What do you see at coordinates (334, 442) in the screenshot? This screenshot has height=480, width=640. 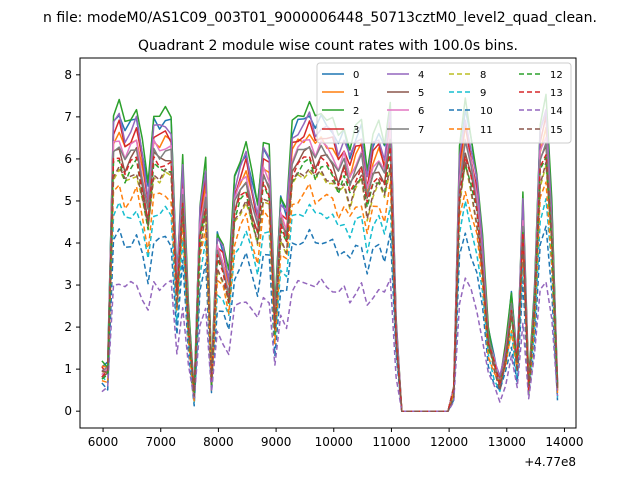 I see `x-tick-label: 10000` at bounding box center [334, 442].